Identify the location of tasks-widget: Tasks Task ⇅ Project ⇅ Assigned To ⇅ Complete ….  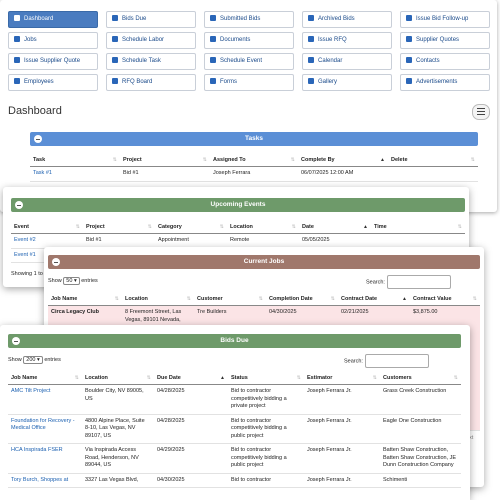
(254, 162).